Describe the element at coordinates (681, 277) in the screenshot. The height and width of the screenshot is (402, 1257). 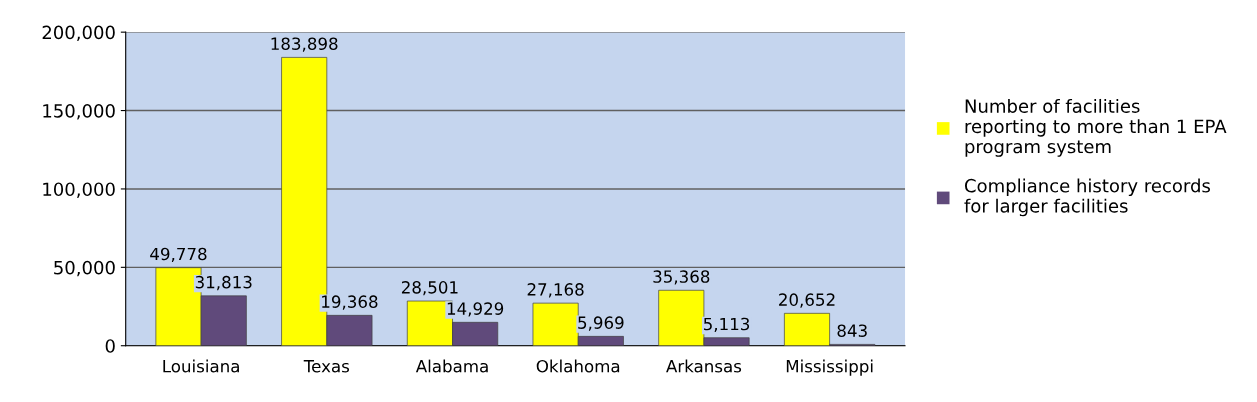
I see `data-label: 35,368` at that location.